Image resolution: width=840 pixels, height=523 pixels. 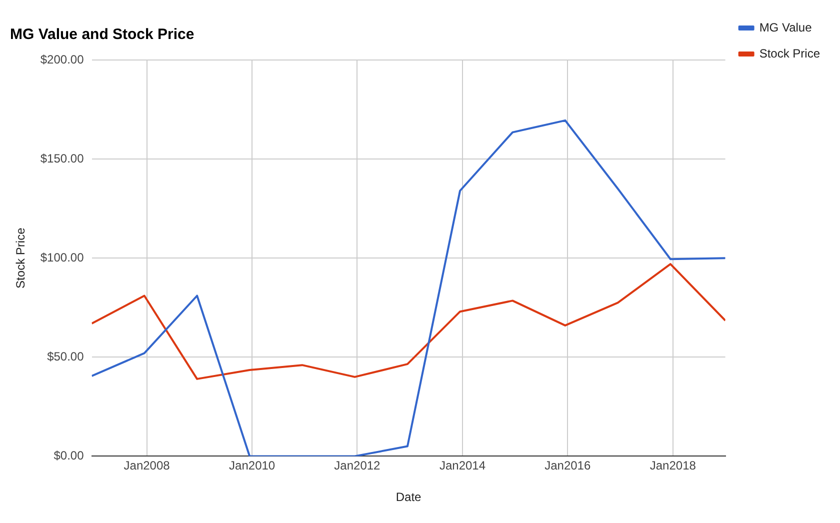 I want to click on y-tick-label: $200.00, so click(x=62, y=59).